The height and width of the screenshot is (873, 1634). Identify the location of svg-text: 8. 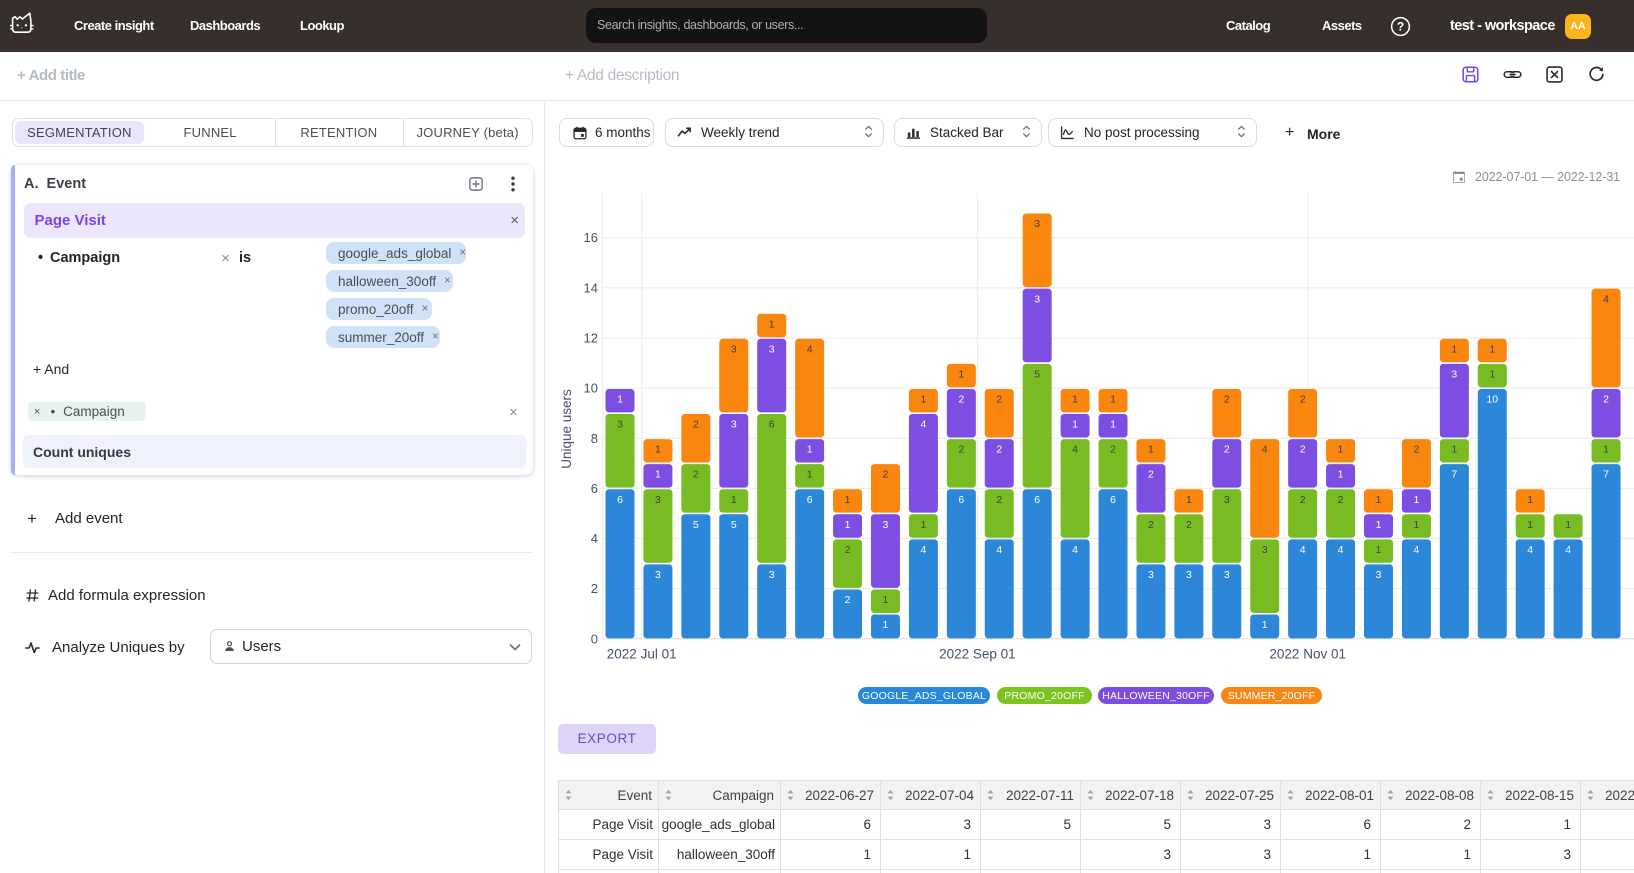
(594, 438).